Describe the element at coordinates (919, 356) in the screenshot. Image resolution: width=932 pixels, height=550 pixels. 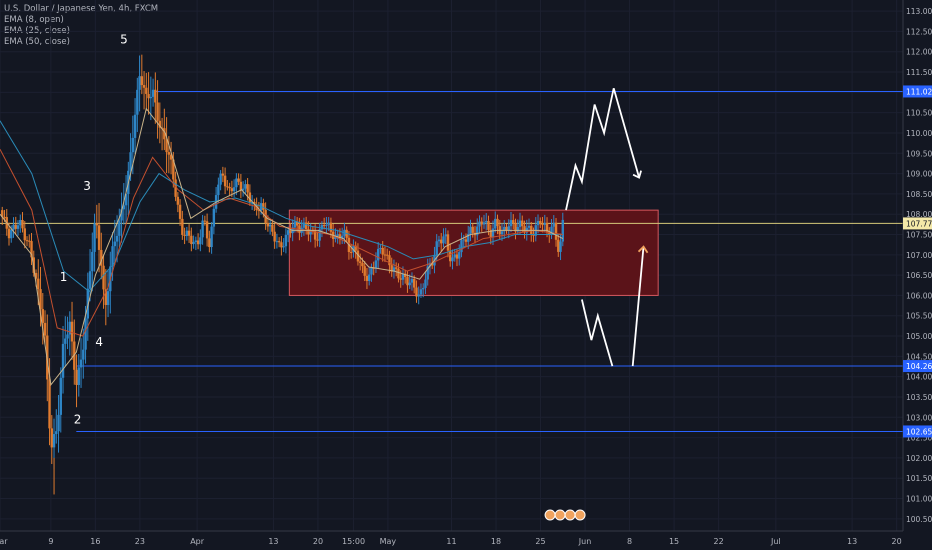
I see `y-tick-label-8: 104.500` at that location.